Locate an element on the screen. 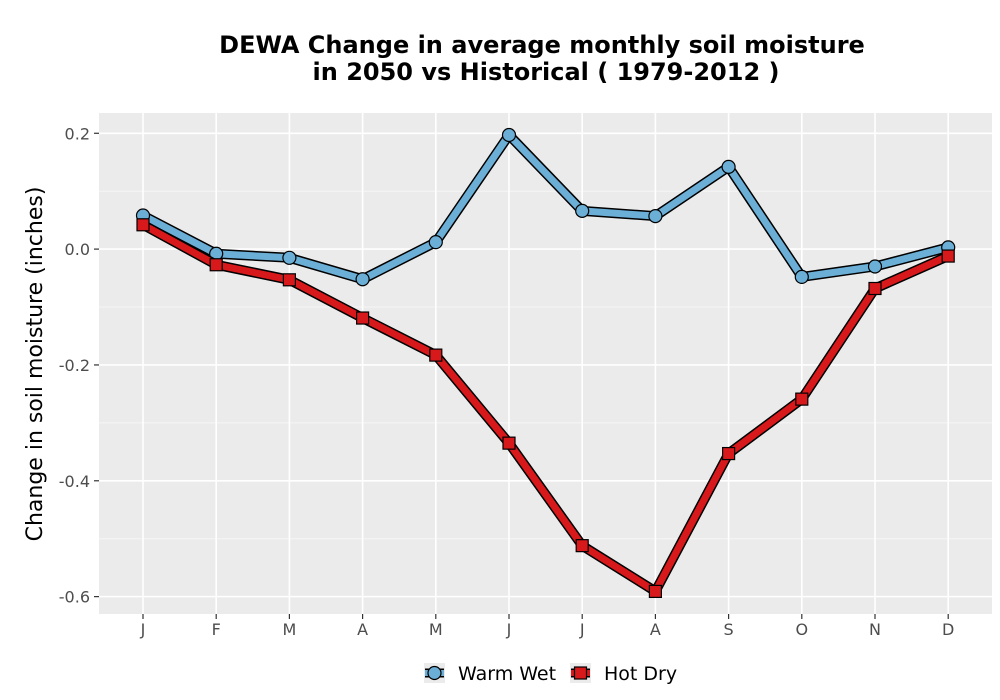 Image resolution: width=1000 pixels, height=700 pixels. y-tick-label: -0.4 is located at coordinates (74, 481).